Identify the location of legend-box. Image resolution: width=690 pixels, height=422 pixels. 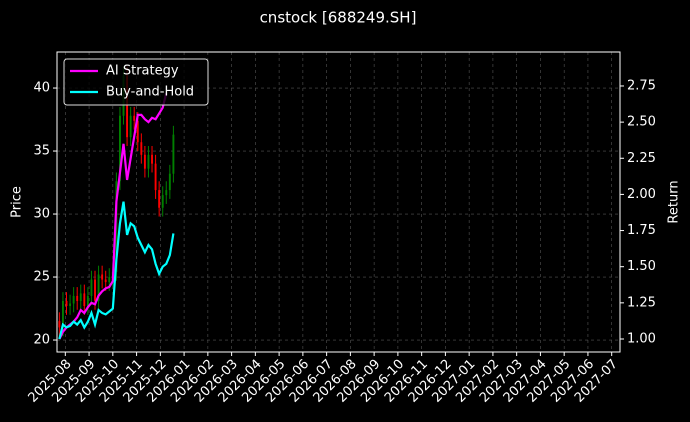
(136, 82).